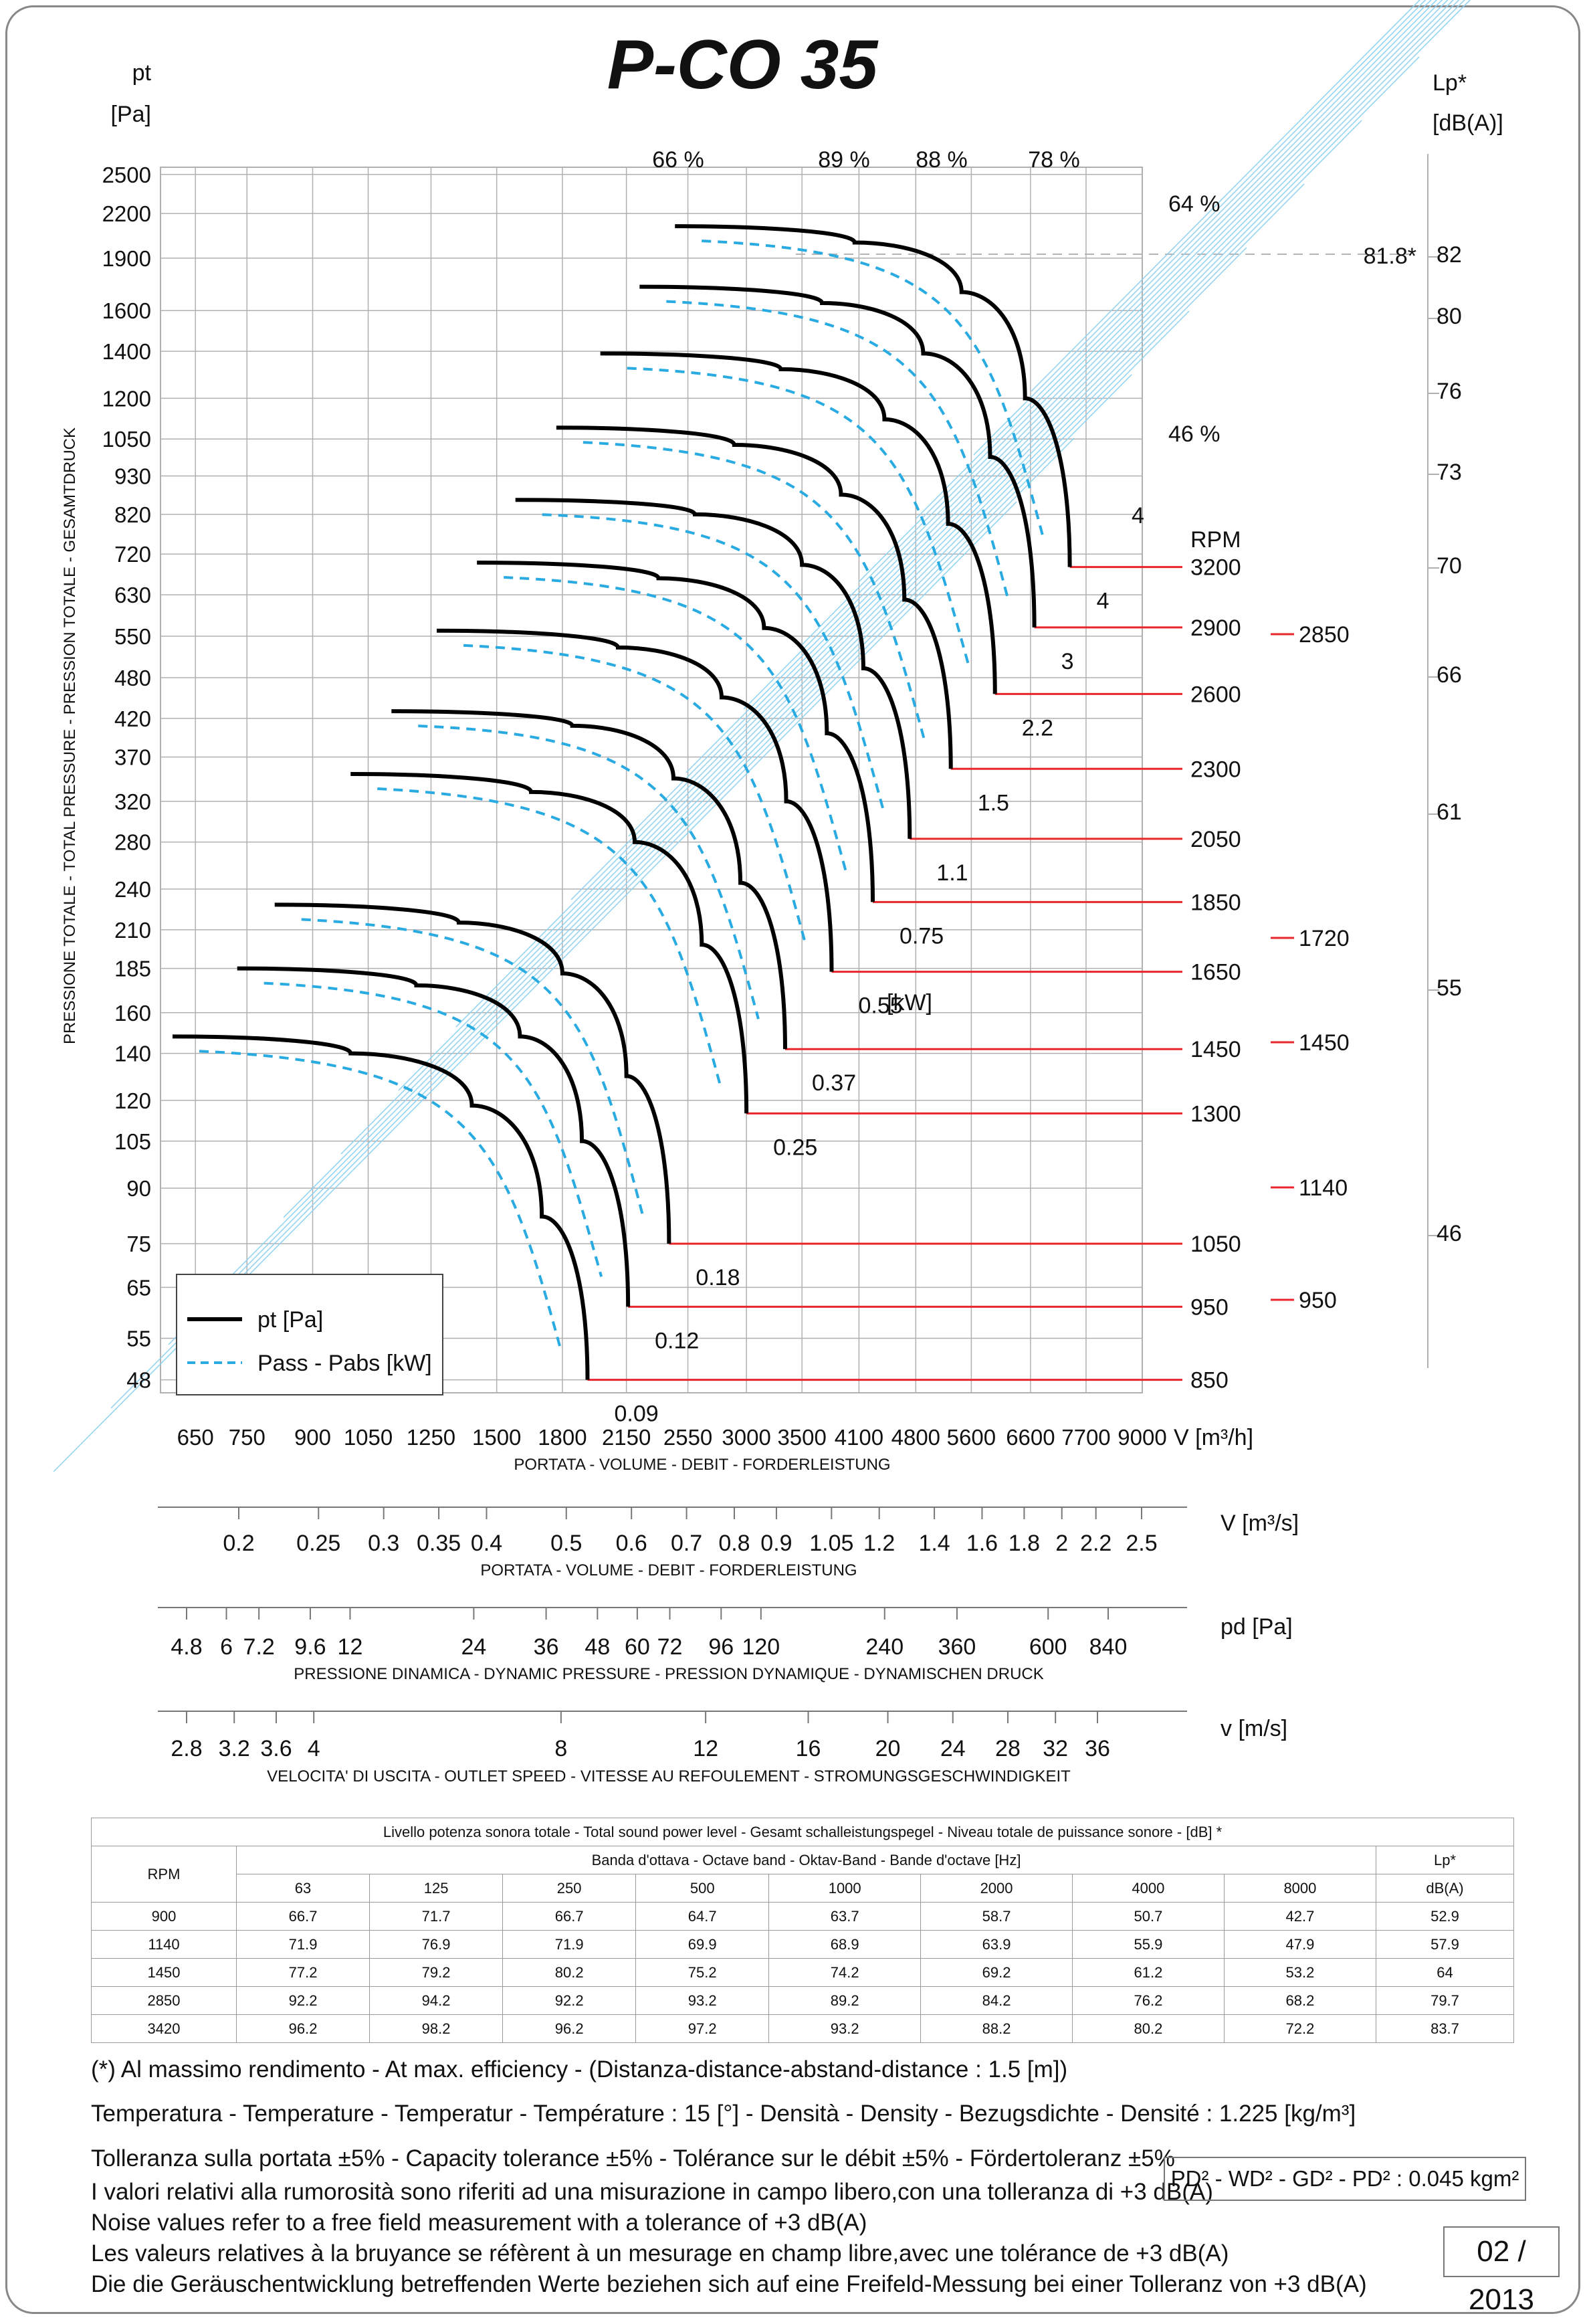 The image size is (1587, 2324). What do you see at coordinates (138, 1380) in the screenshot?
I see `y-tick-label: 48` at bounding box center [138, 1380].